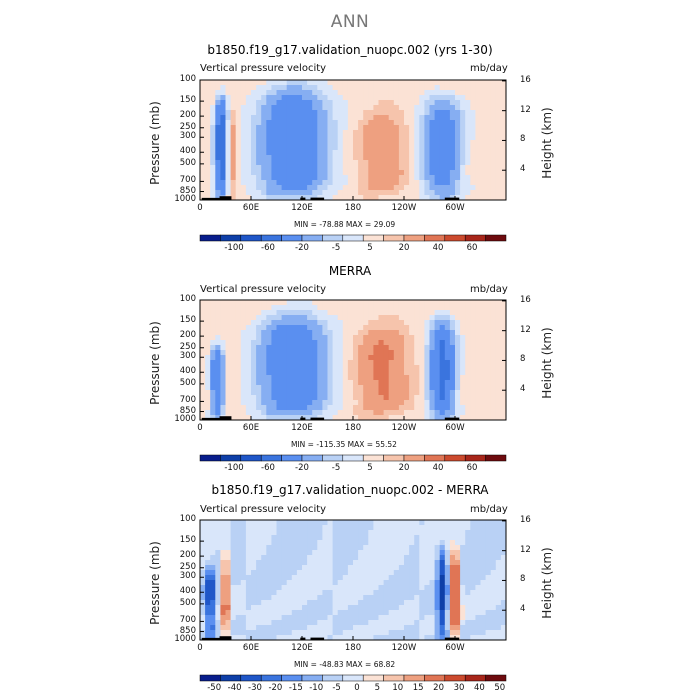 Image resolution: width=700 pixels, height=700 pixels. Describe the element at coordinates (547, 143) in the screenshot. I see `panel-1-ylabel-right: Height (km)` at that location.